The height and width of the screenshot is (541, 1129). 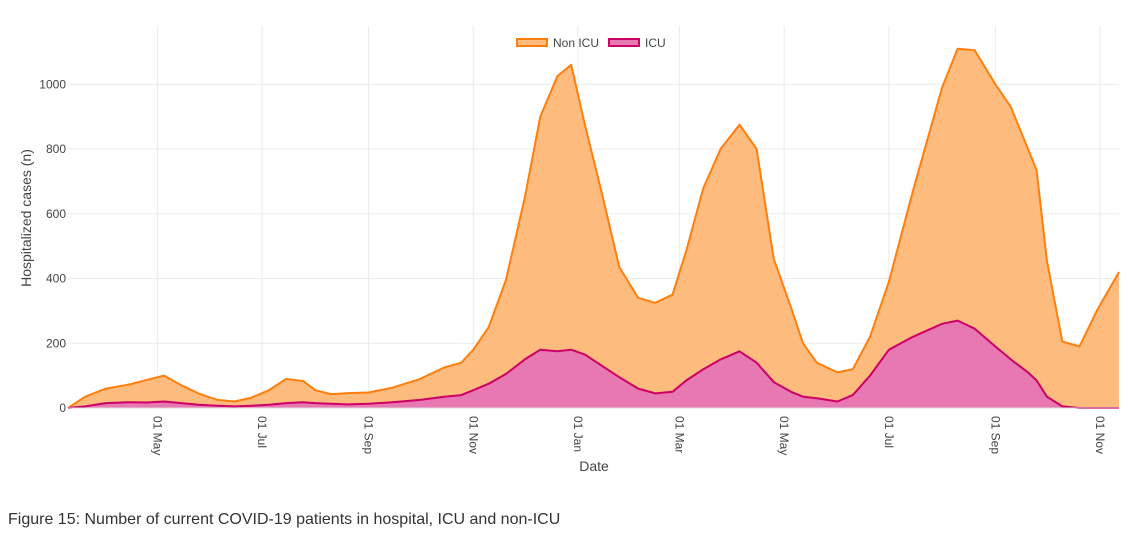 I want to click on legend: Non ICU ICU, so click(x=591, y=43).